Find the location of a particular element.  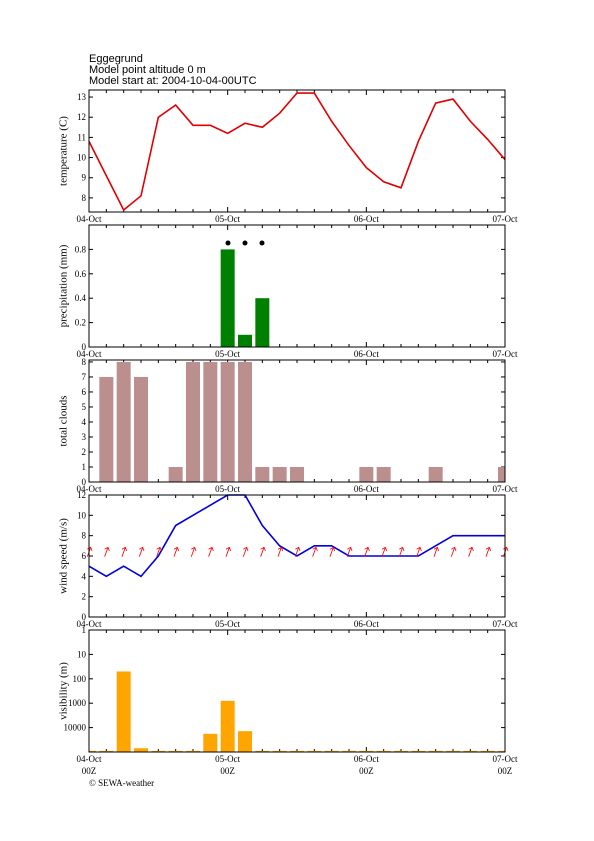

model-start: Model start at: 2004-10-04-00UTC is located at coordinates (173, 81).